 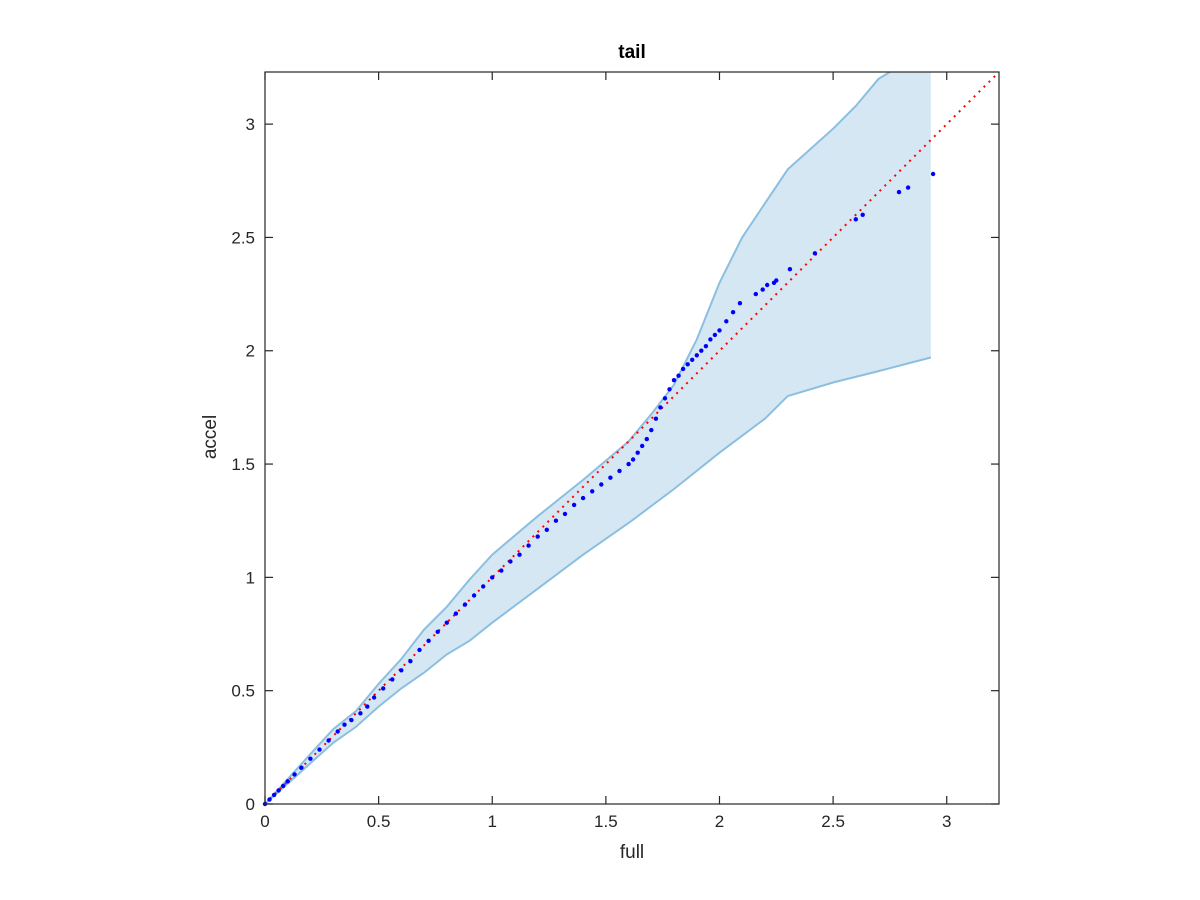 What do you see at coordinates (606, 821) in the screenshot?
I see `x-tick-label: 1.5` at bounding box center [606, 821].